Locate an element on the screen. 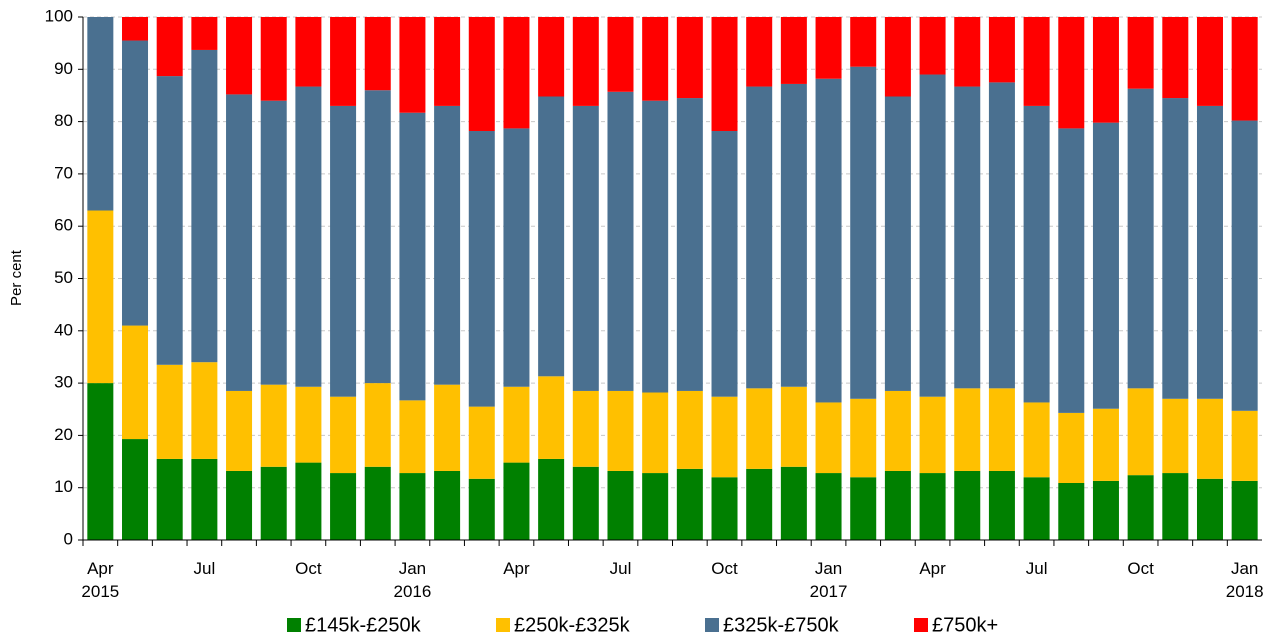 This screenshot has height=639, width=1278. y-tick-label: 60 is located at coordinates (63, 225).